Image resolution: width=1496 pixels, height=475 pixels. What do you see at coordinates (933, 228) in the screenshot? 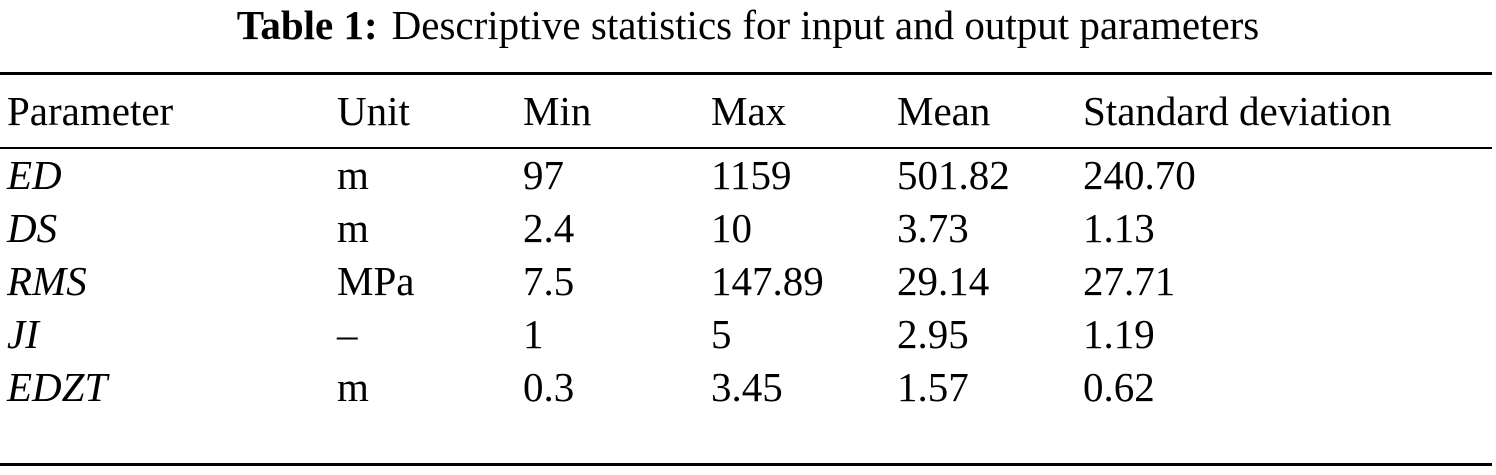
I see `mean-cell: 3.73` at bounding box center [933, 228].